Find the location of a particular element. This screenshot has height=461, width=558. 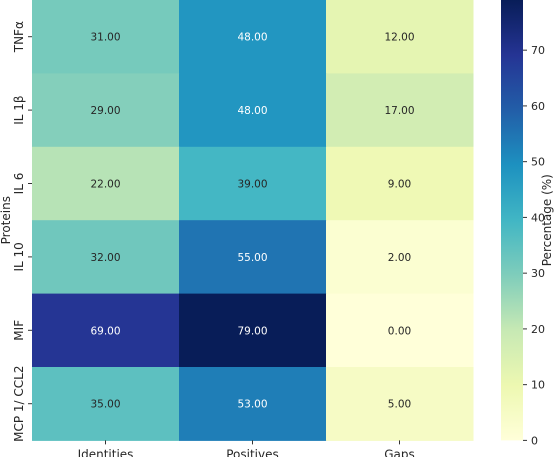

cell-value-label: 9.00 is located at coordinates (399, 185).